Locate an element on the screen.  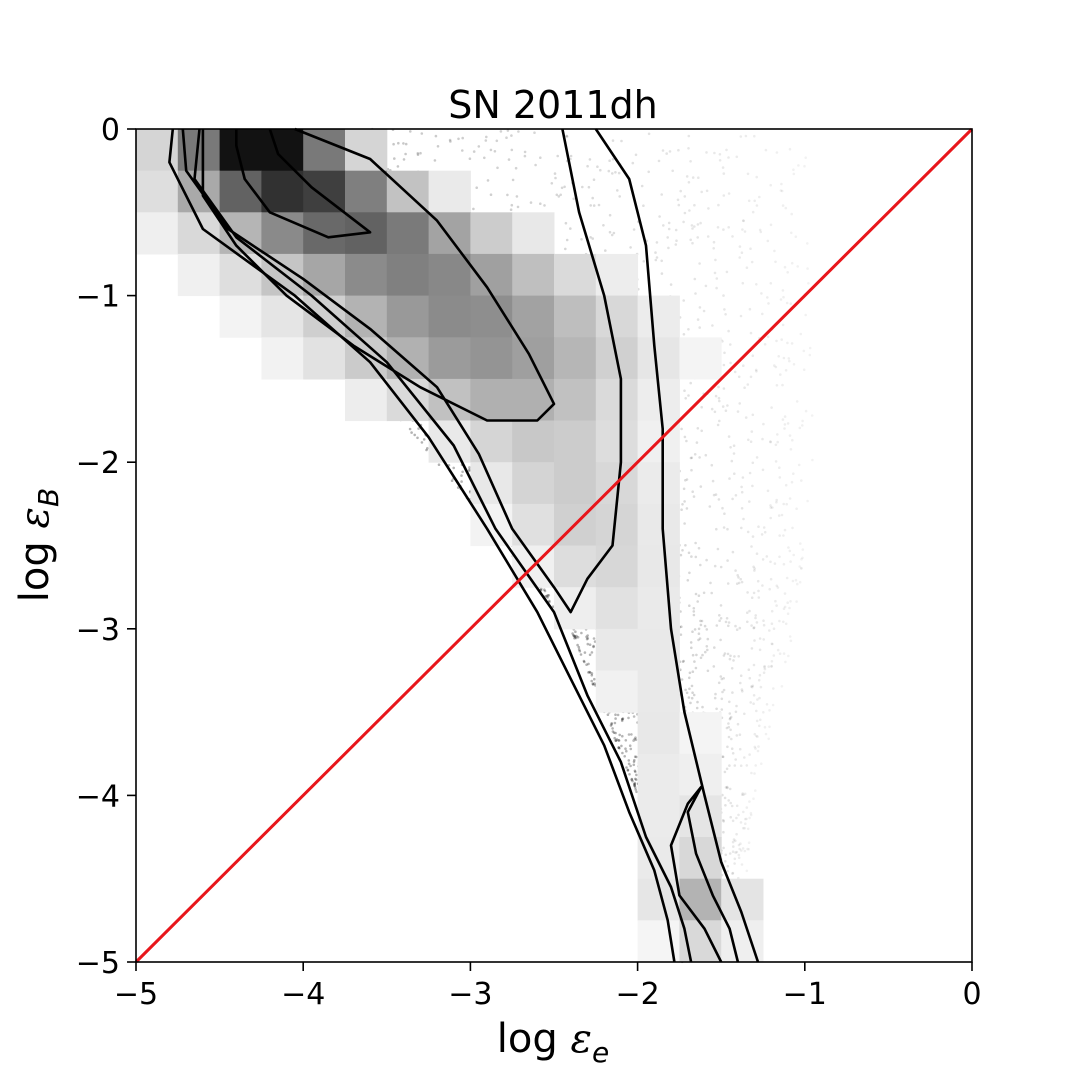
y-tick-label: −2 is located at coordinates (98, 463).